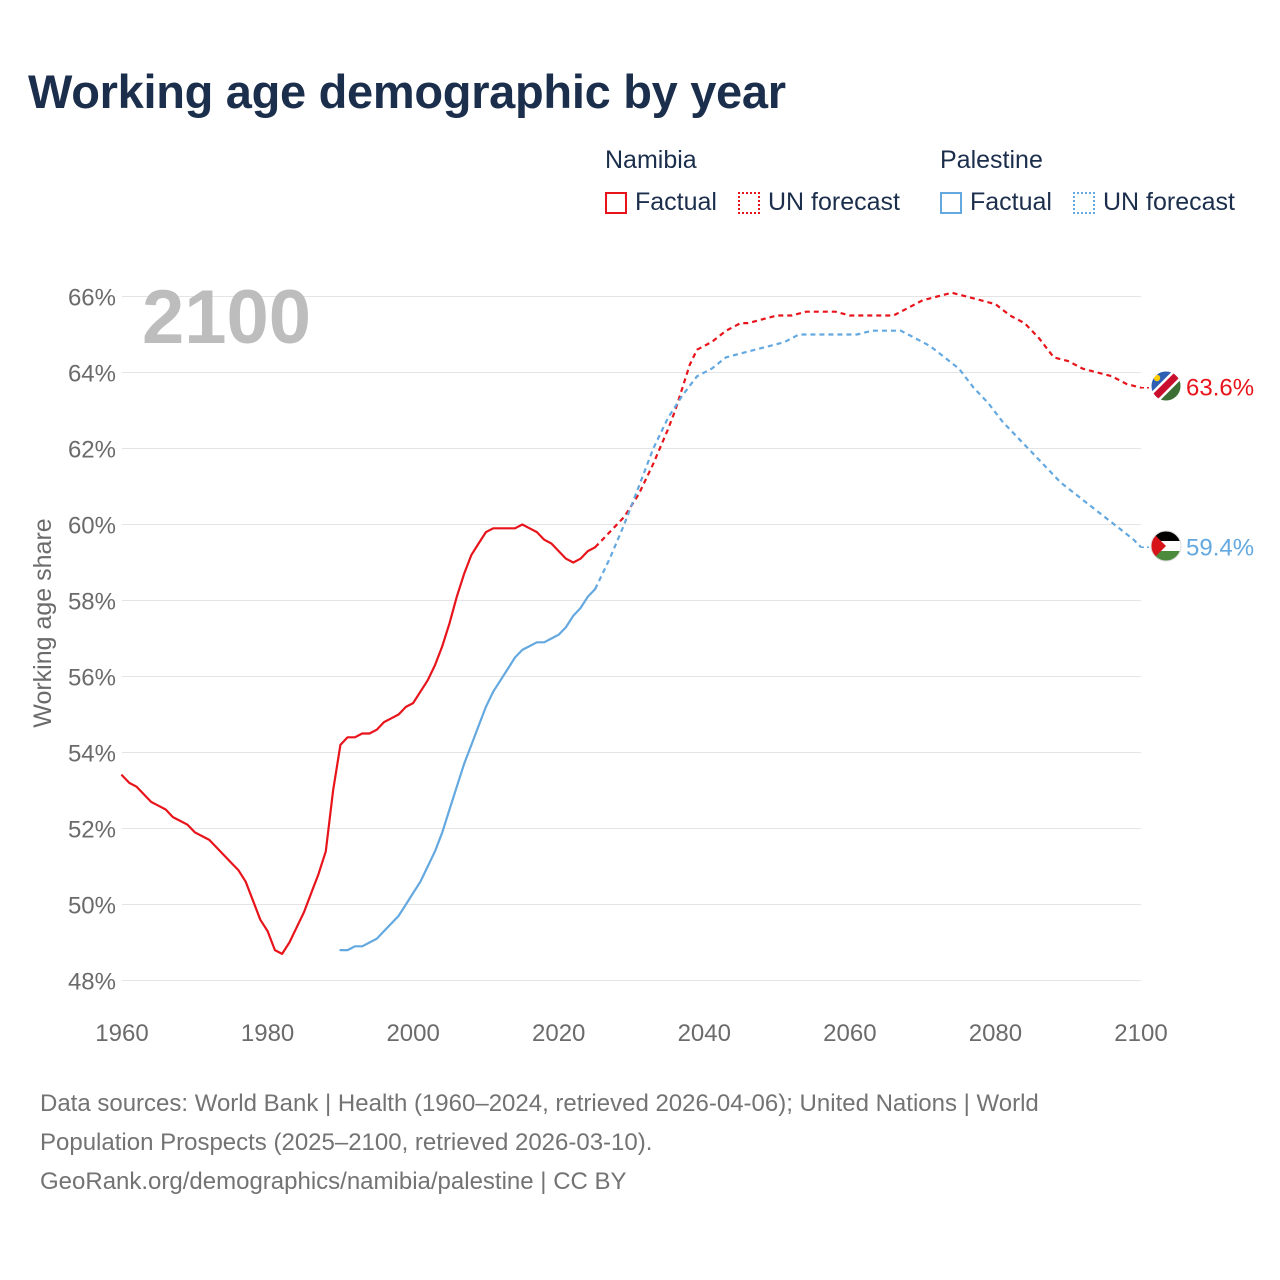 This screenshot has width=1280, height=1280. Describe the element at coordinates (1100, 186) in the screenshot. I see `legend-palestine: Palestine Factual UN forecast` at that location.